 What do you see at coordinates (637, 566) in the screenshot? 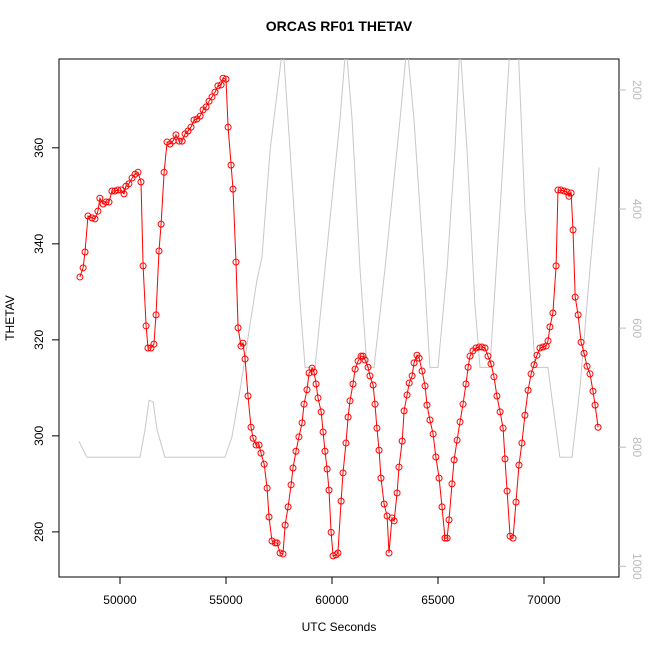
I see `y2-tick-label: 1000` at bounding box center [637, 566].